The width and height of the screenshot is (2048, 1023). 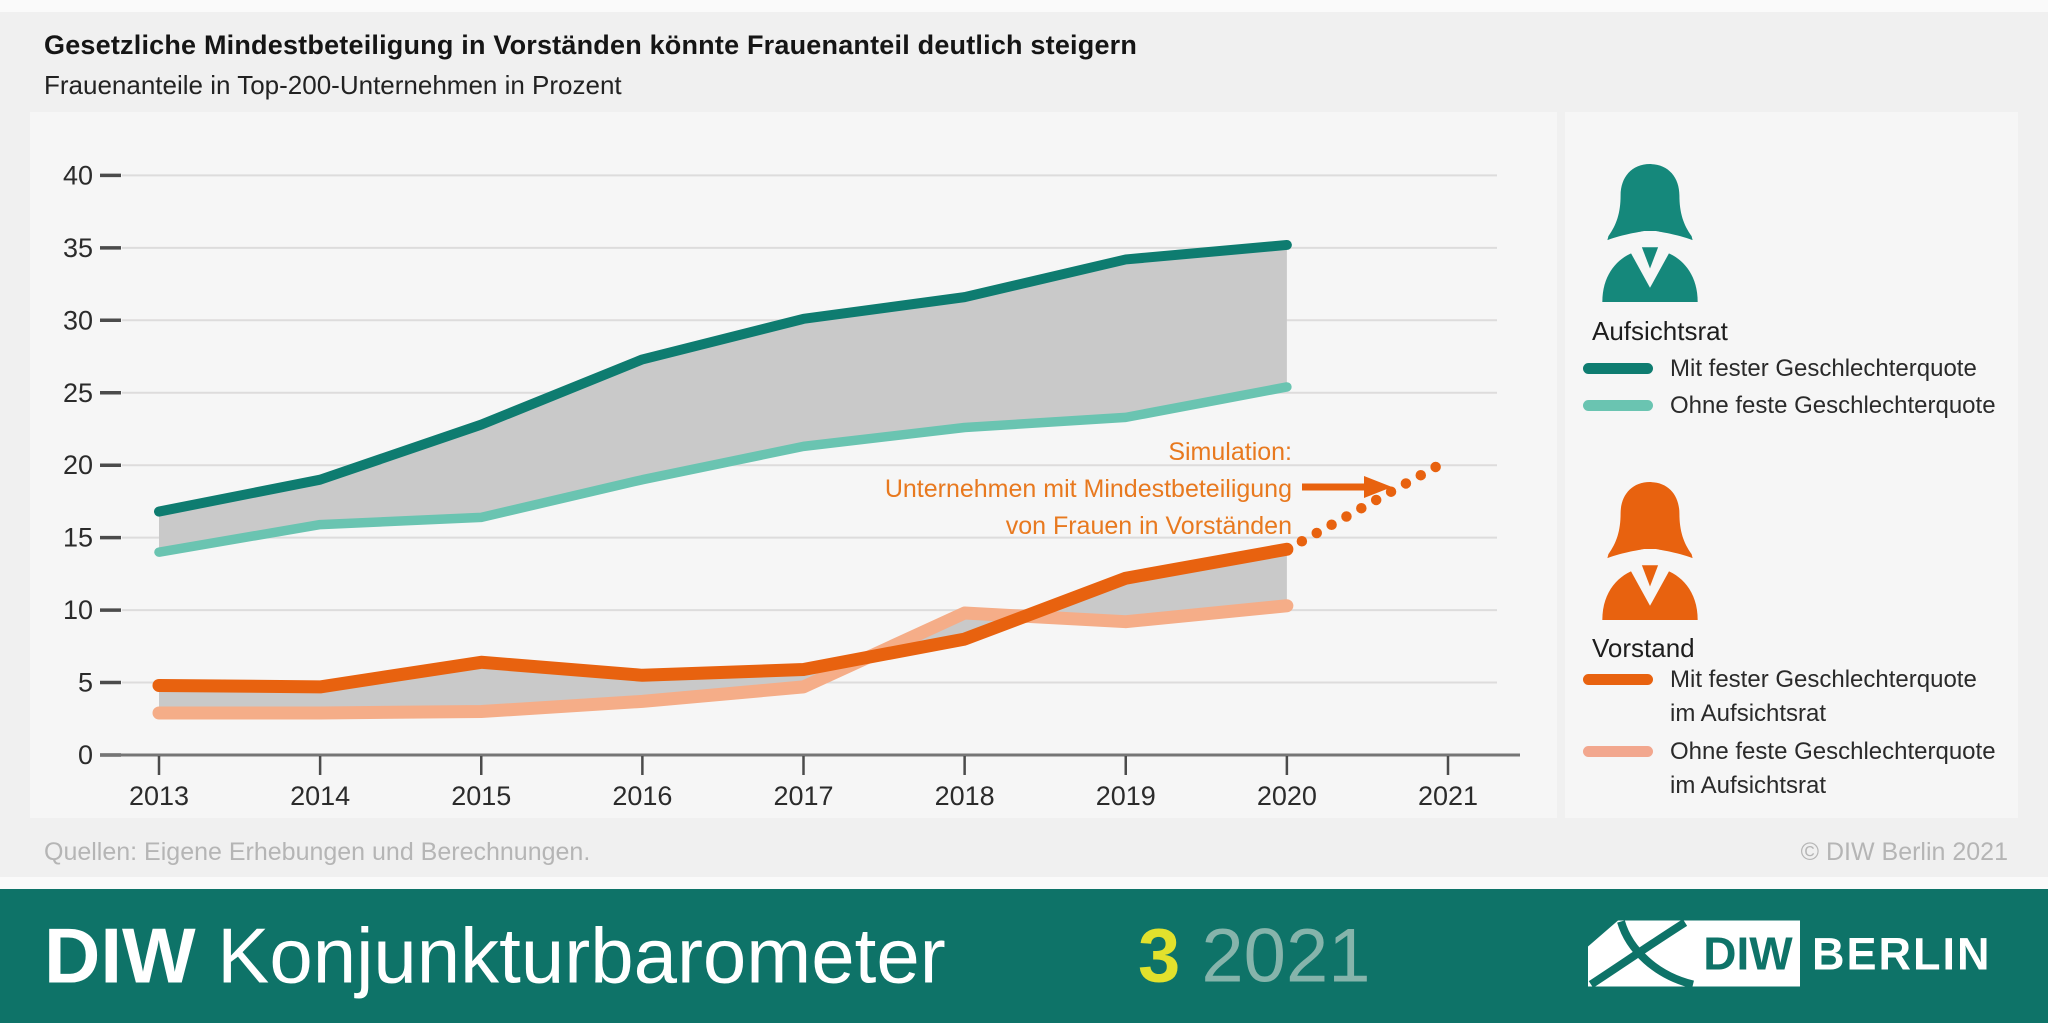 I want to click on annotation-line-2: Unternehmen mit Mindestbeteiligung, so click(x=1088, y=489).